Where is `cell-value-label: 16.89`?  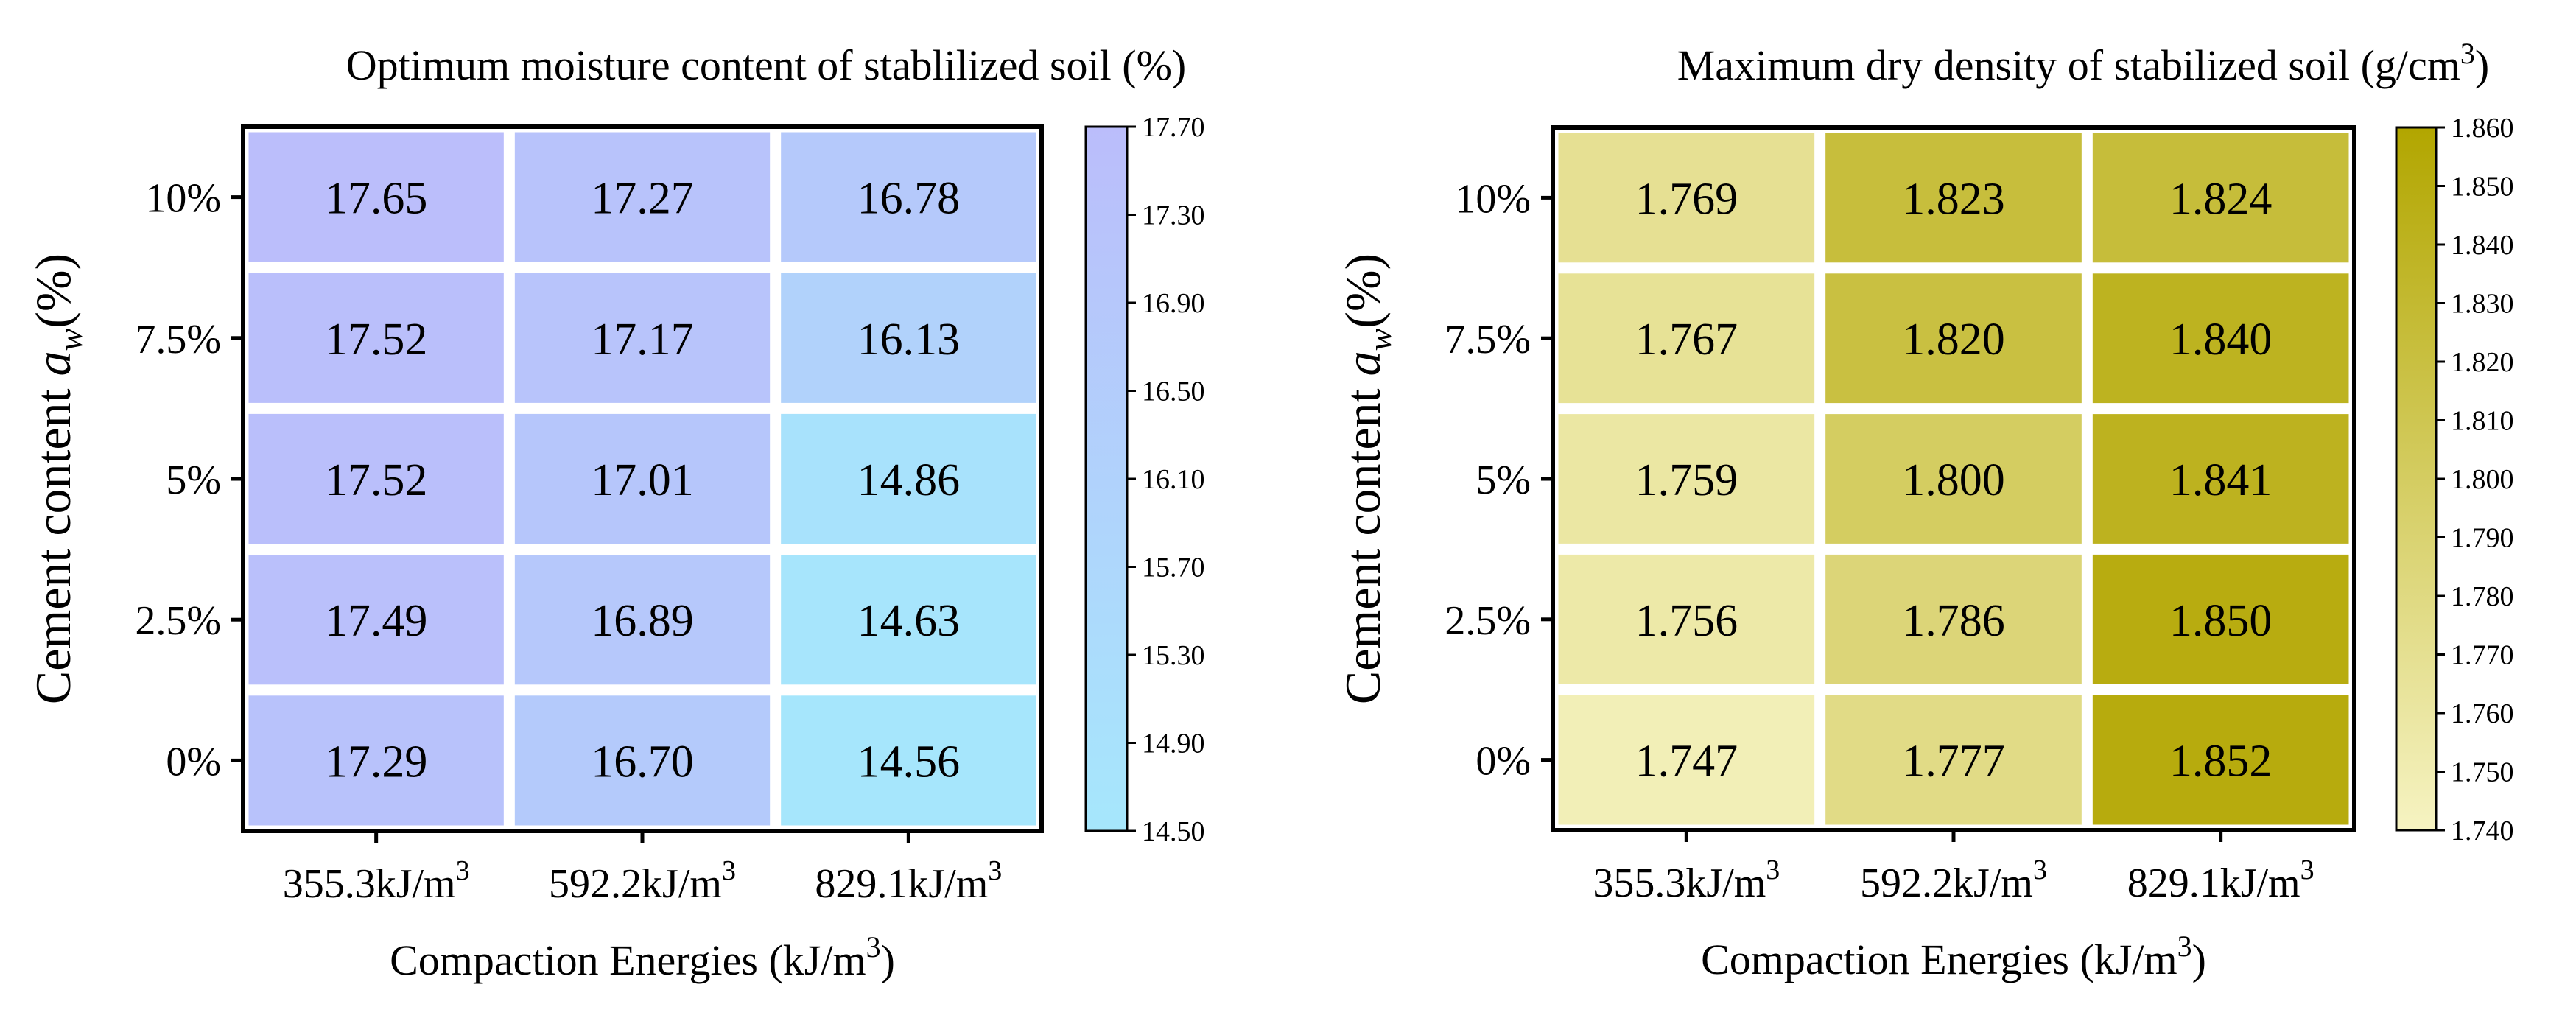 cell-value-label: 16.89 is located at coordinates (642, 621).